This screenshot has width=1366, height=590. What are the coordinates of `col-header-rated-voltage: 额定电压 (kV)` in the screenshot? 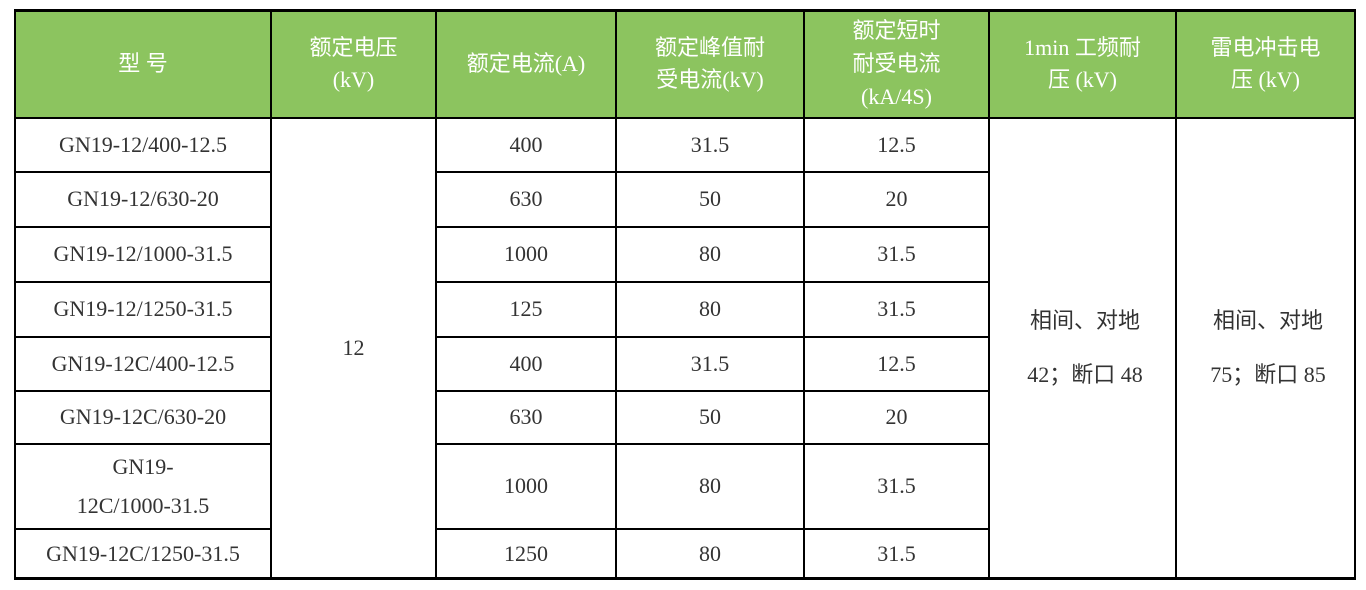 It's located at (353, 64).